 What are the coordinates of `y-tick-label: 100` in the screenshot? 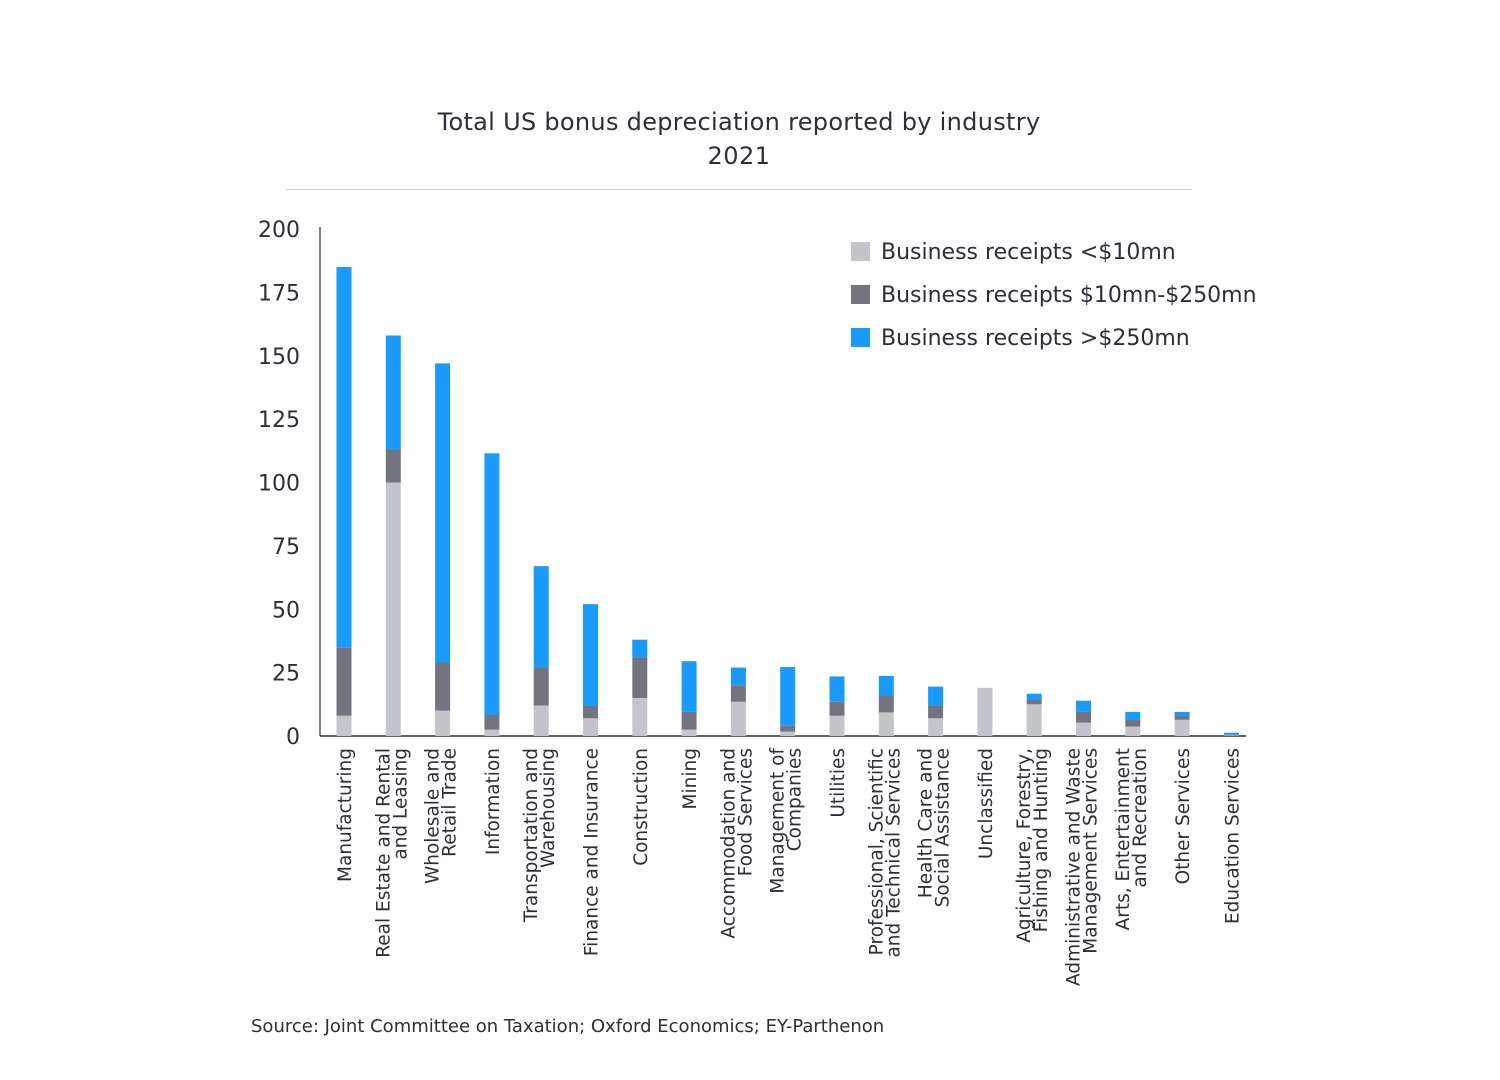 It's located at (279, 484).